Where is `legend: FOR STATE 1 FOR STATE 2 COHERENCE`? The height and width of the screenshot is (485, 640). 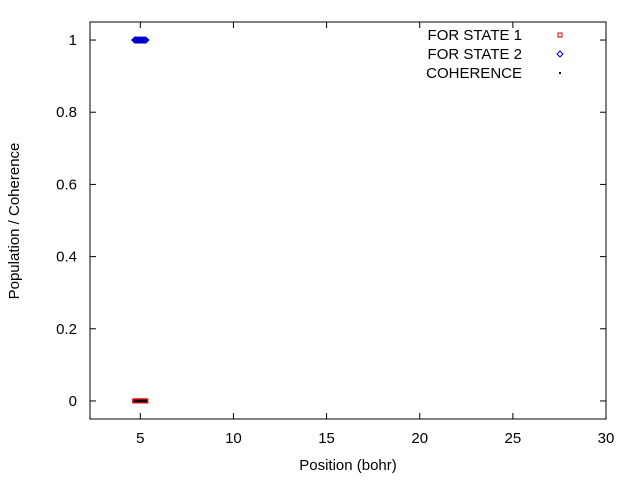
legend: FOR STATE 1 FOR STATE 2 COHERENCE is located at coordinates (495, 54).